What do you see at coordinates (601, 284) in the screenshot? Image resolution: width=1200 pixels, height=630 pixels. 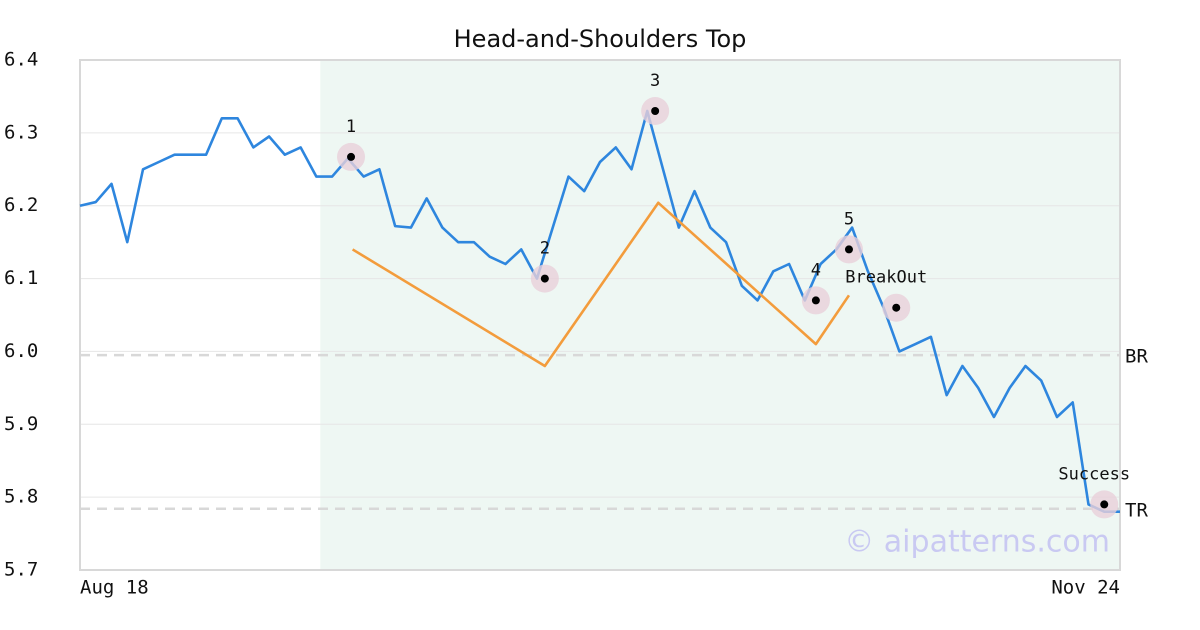 I see `series-line` at bounding box center [601, 284].